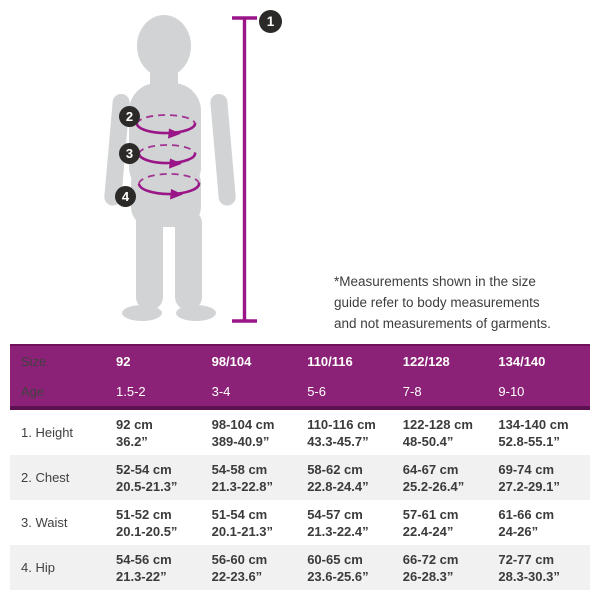 This screenshot has width=600, height=600. Describe the element at coordinates (167, 156) in the screenshot. I see `waist-measure-band` at that location.